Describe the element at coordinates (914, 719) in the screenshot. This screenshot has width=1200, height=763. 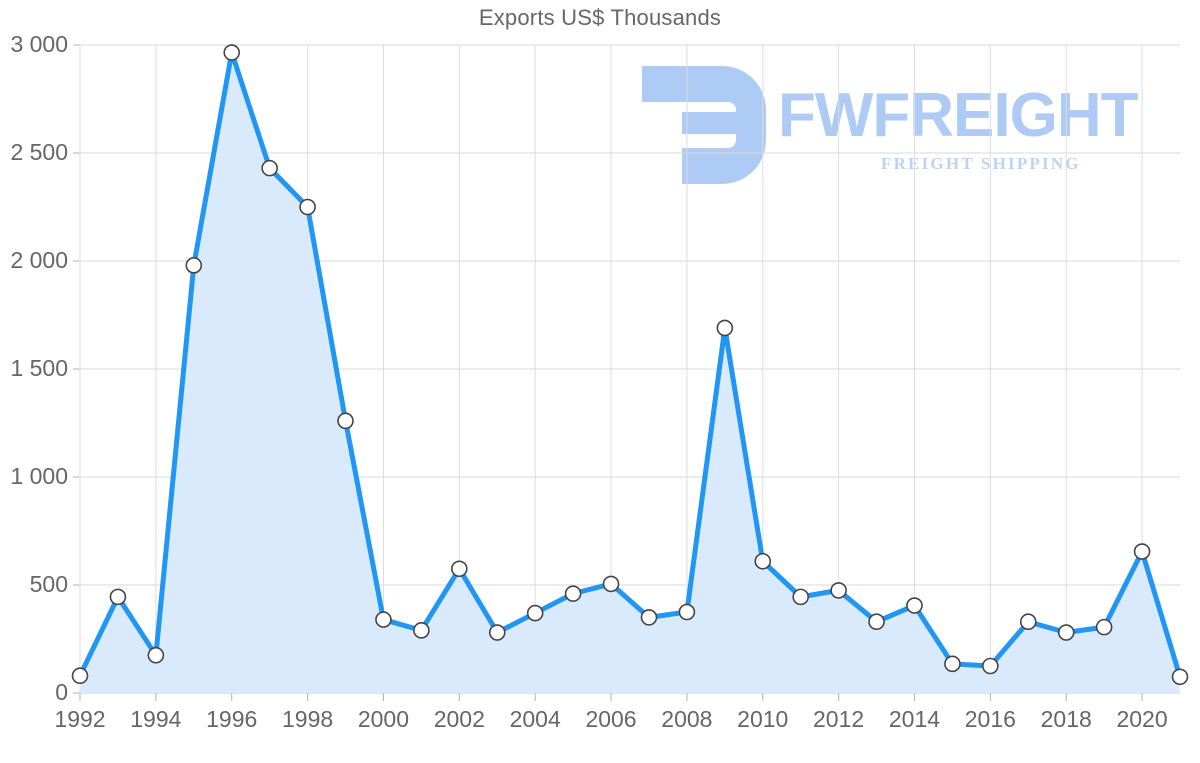
I see `x-axis-tick-label: 2014` at that location.